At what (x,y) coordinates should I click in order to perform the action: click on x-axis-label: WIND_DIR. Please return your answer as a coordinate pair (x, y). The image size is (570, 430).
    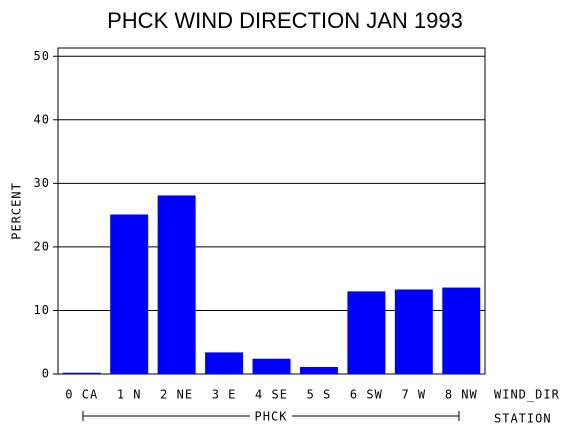
    Looking at the image, I should click on (527, 395).